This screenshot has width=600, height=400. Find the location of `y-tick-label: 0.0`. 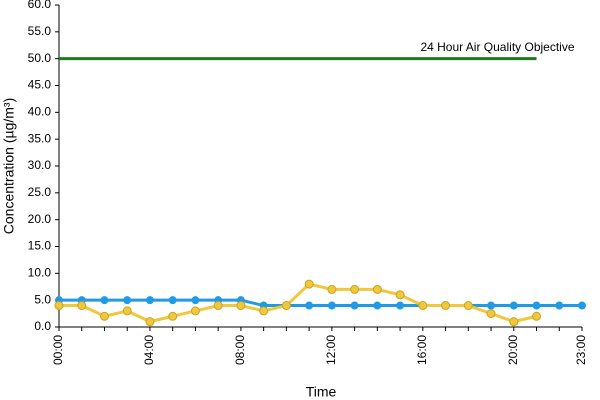

y-tick-label: 0.0 is located at coordinates (42, 326).